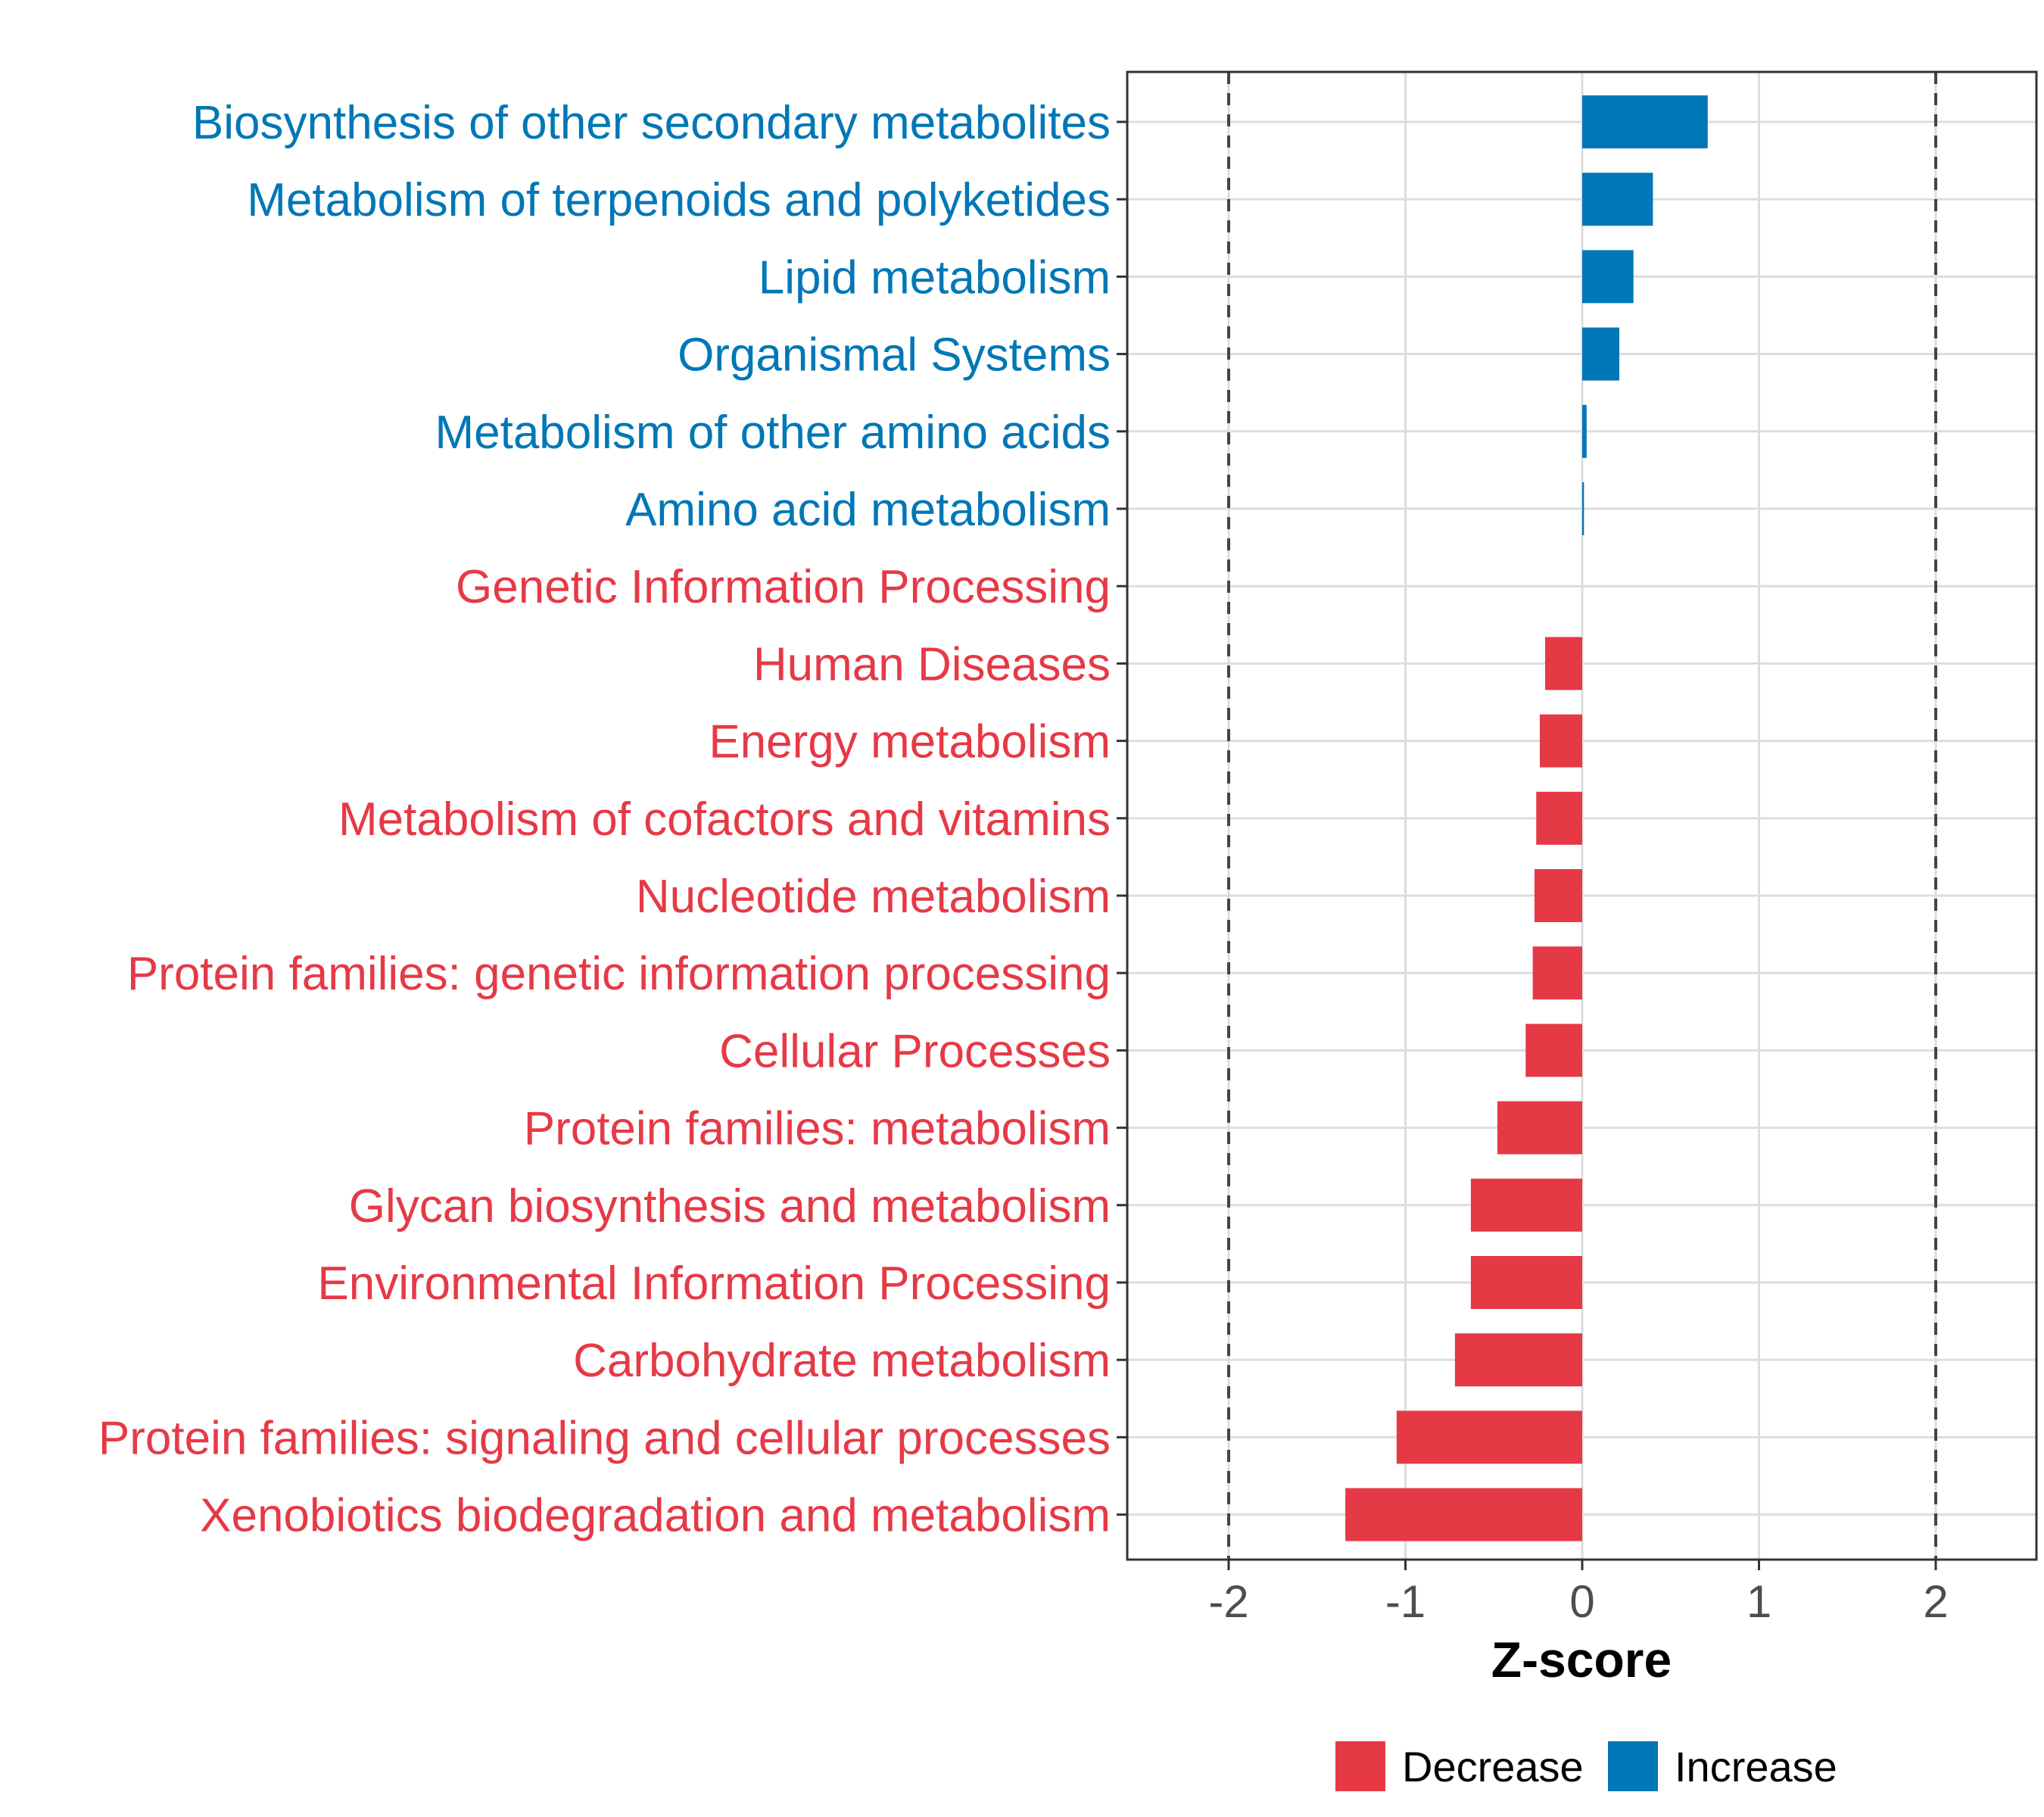 Image resolution: width=2044 pixels, height=1817 pixels. Describe the element at coordinates (773, 433) in the screenshot. I see `y-tick-label: Metabolism of other amino acids` at that location.